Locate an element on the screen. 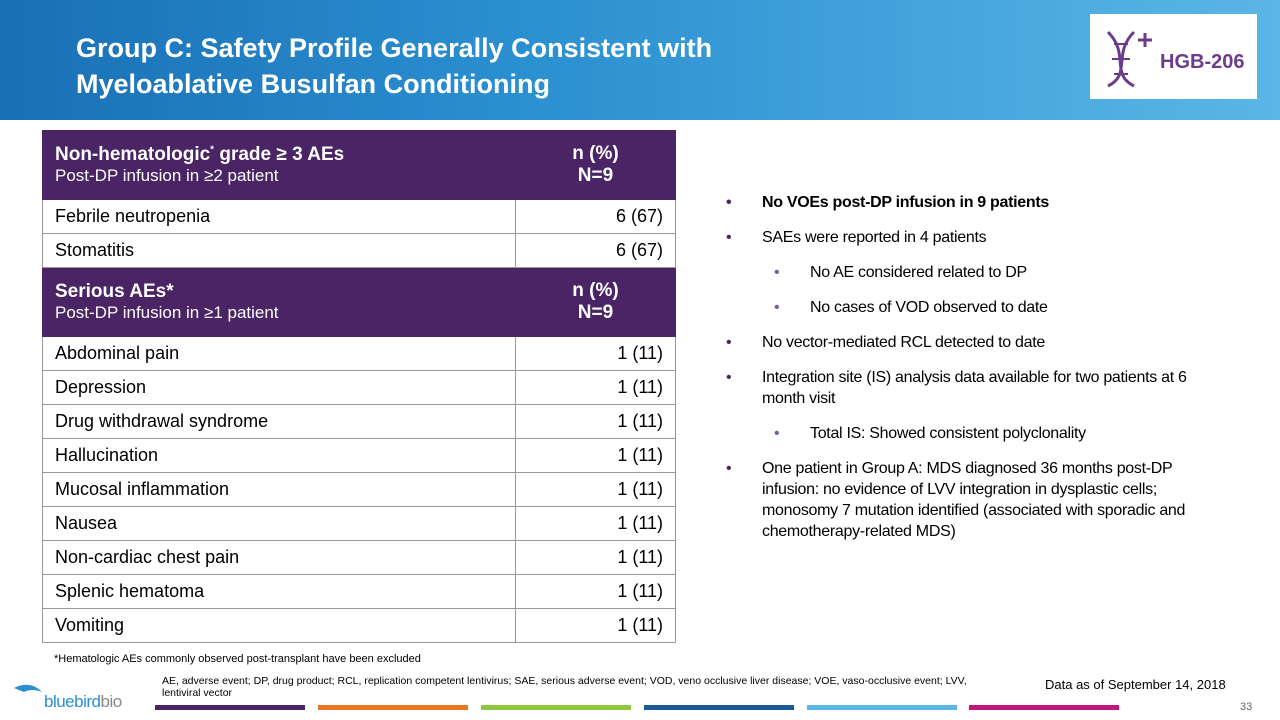  header-title-text: grade ≥ 3 AEs is located at coordinates (279, 154).